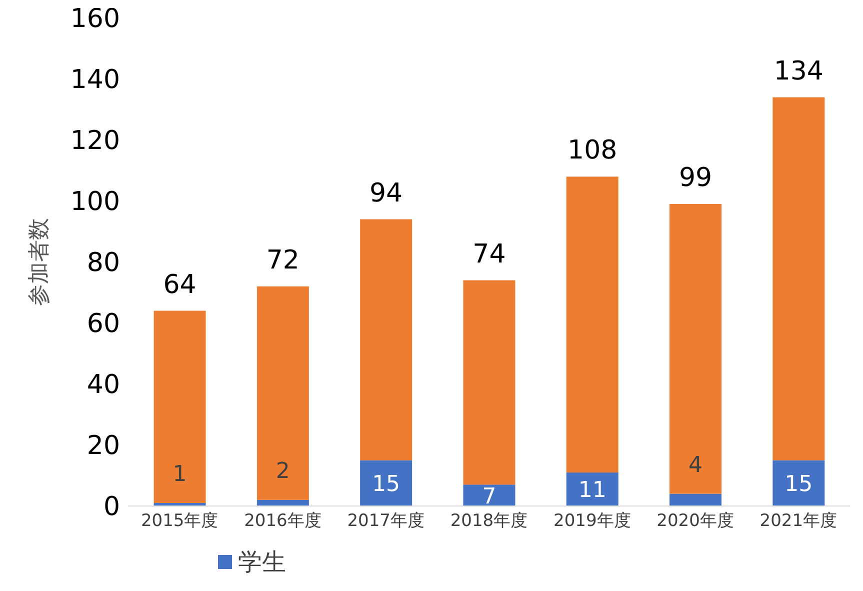 This screenshot has width=863, height=591. Describe the element at coordinates (95, 80) in the screenshot. I see `y-tick-label: 140` at that location.